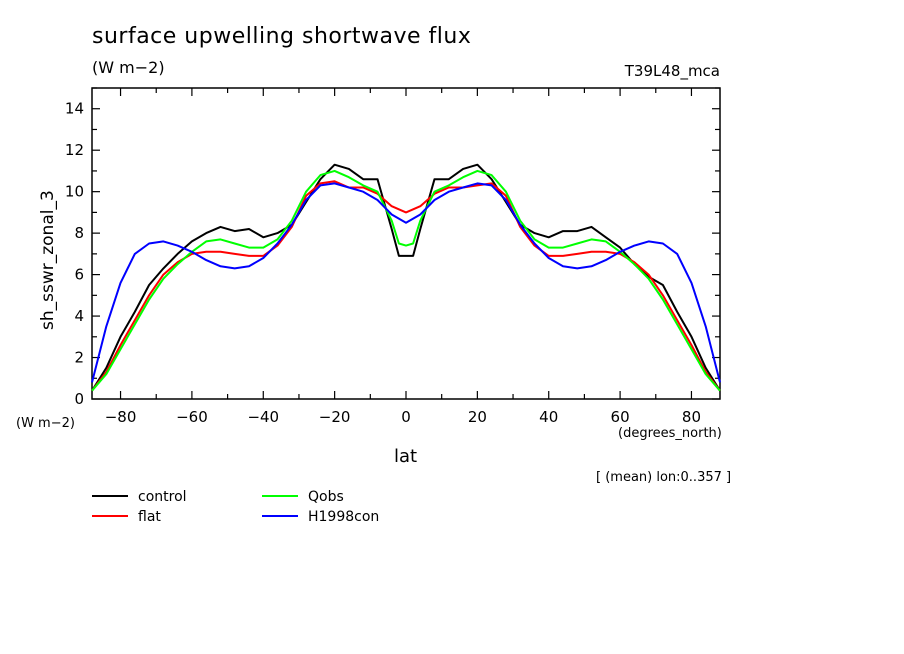 The width and height of the screenshot is (904, 654). What do you see at coordinates (477, 417) in the screenshot?
I see `x-tick-label: 20` at bounding box center [477, 417].